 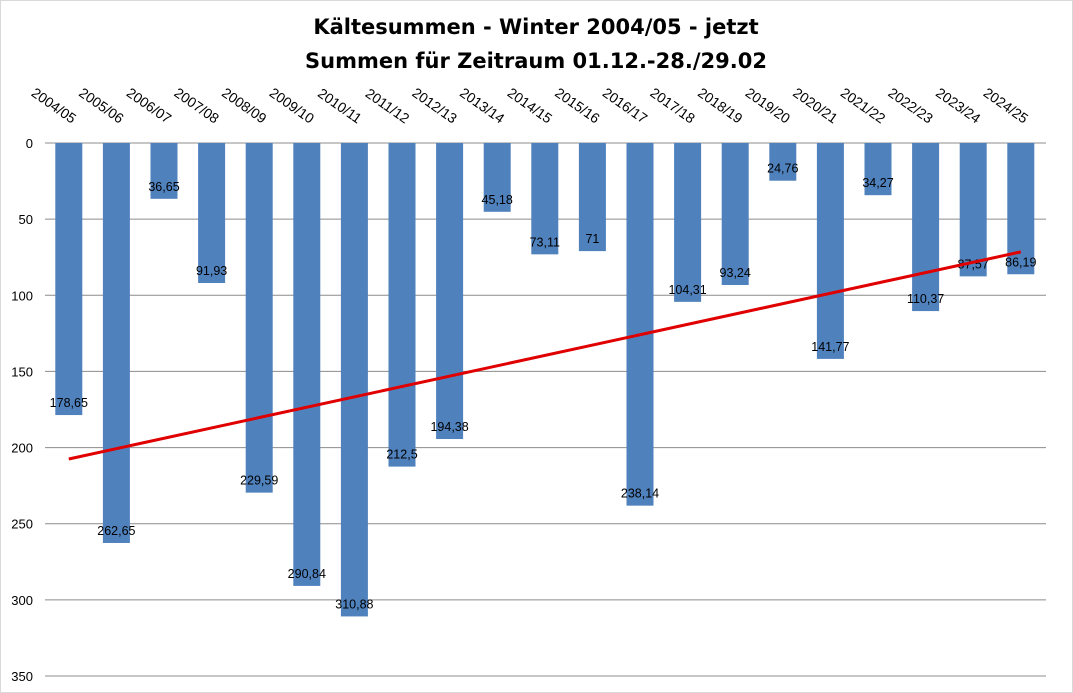 I want to click on y-tick-label: 250, so click(x=22, y=524).